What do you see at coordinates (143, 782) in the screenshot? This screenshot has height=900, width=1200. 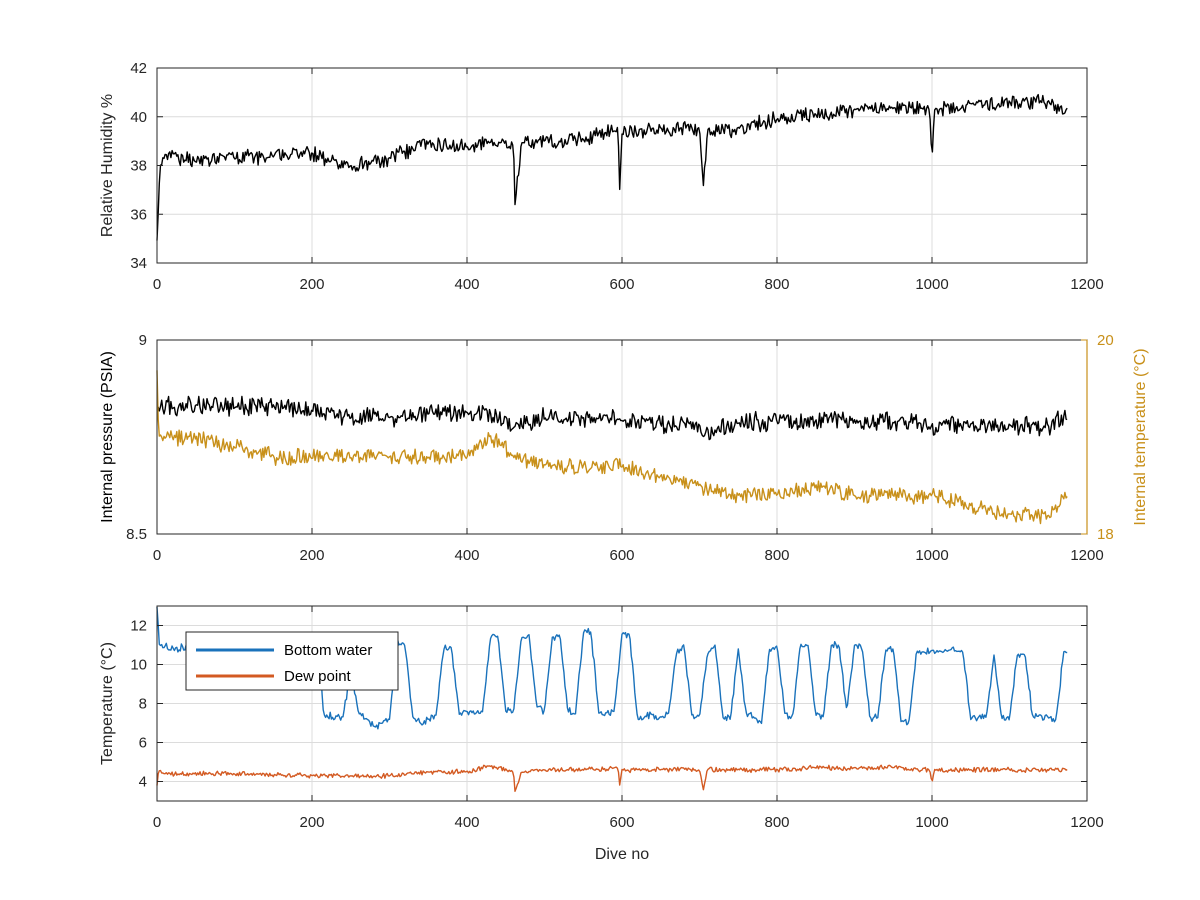 I see `y-tick-label: 4` at bounding box center [143, 782].